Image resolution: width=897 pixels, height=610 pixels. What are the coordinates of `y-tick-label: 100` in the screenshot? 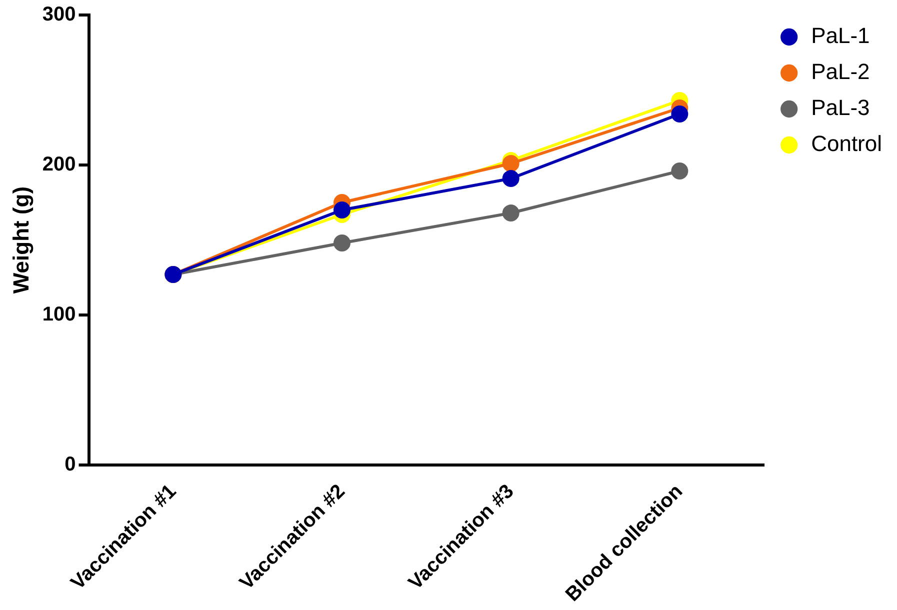 It's located at (59, 315).